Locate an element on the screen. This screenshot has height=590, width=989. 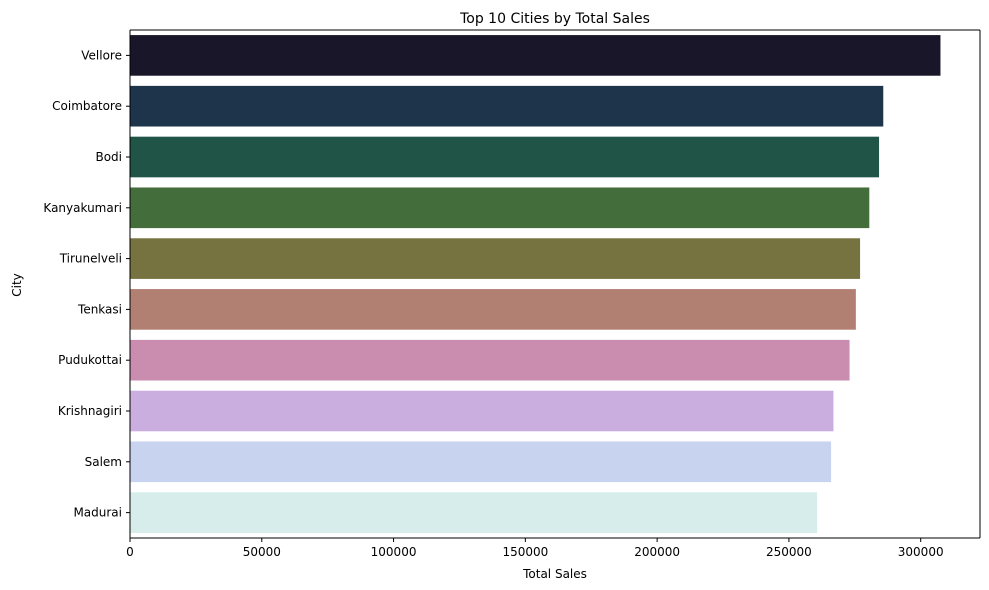
y-tick-label: Krishnagiri is located at coordinates (90, 411).